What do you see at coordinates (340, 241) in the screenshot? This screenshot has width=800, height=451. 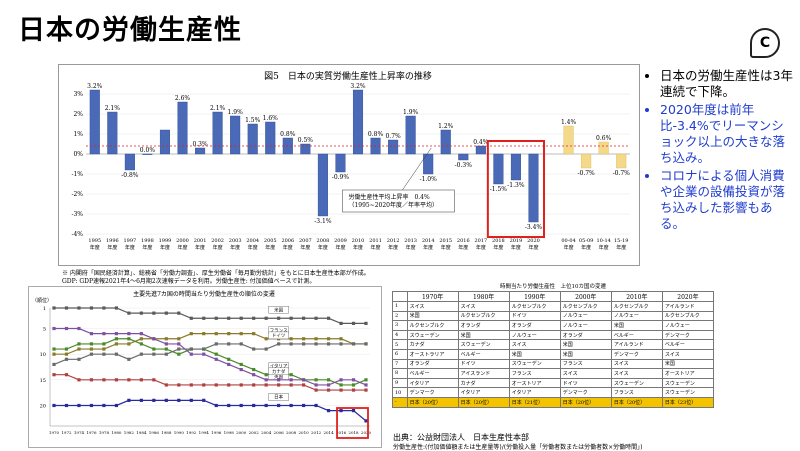 I see `x-tick-label: 2009` at bounding box center [340, 241].